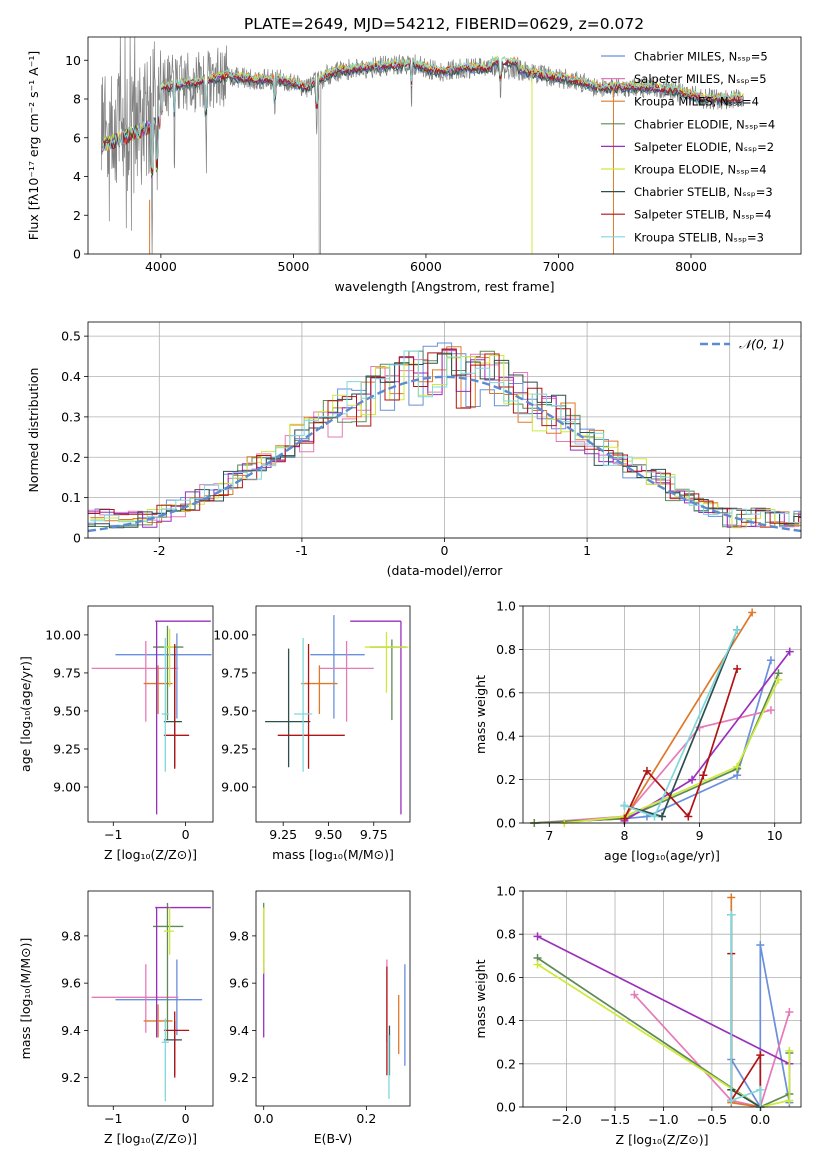  I want to click on legend-label: Chabrier ELODIE, Nₛₛₚ=4, so click(704, 124).